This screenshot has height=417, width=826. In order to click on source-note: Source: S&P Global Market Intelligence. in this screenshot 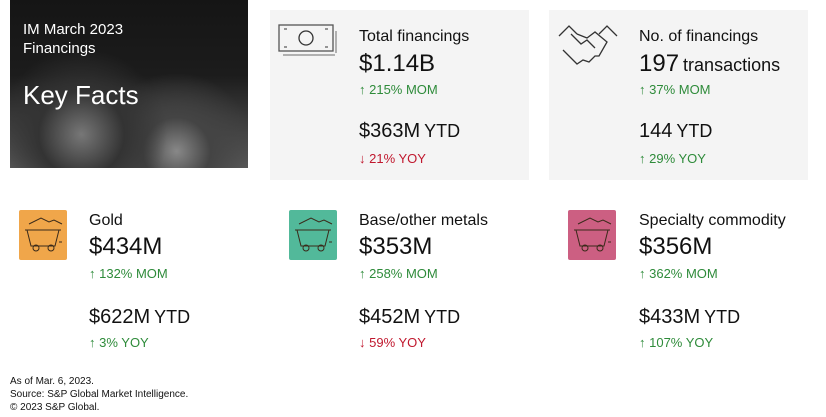, I will do `click(99, 394)`.